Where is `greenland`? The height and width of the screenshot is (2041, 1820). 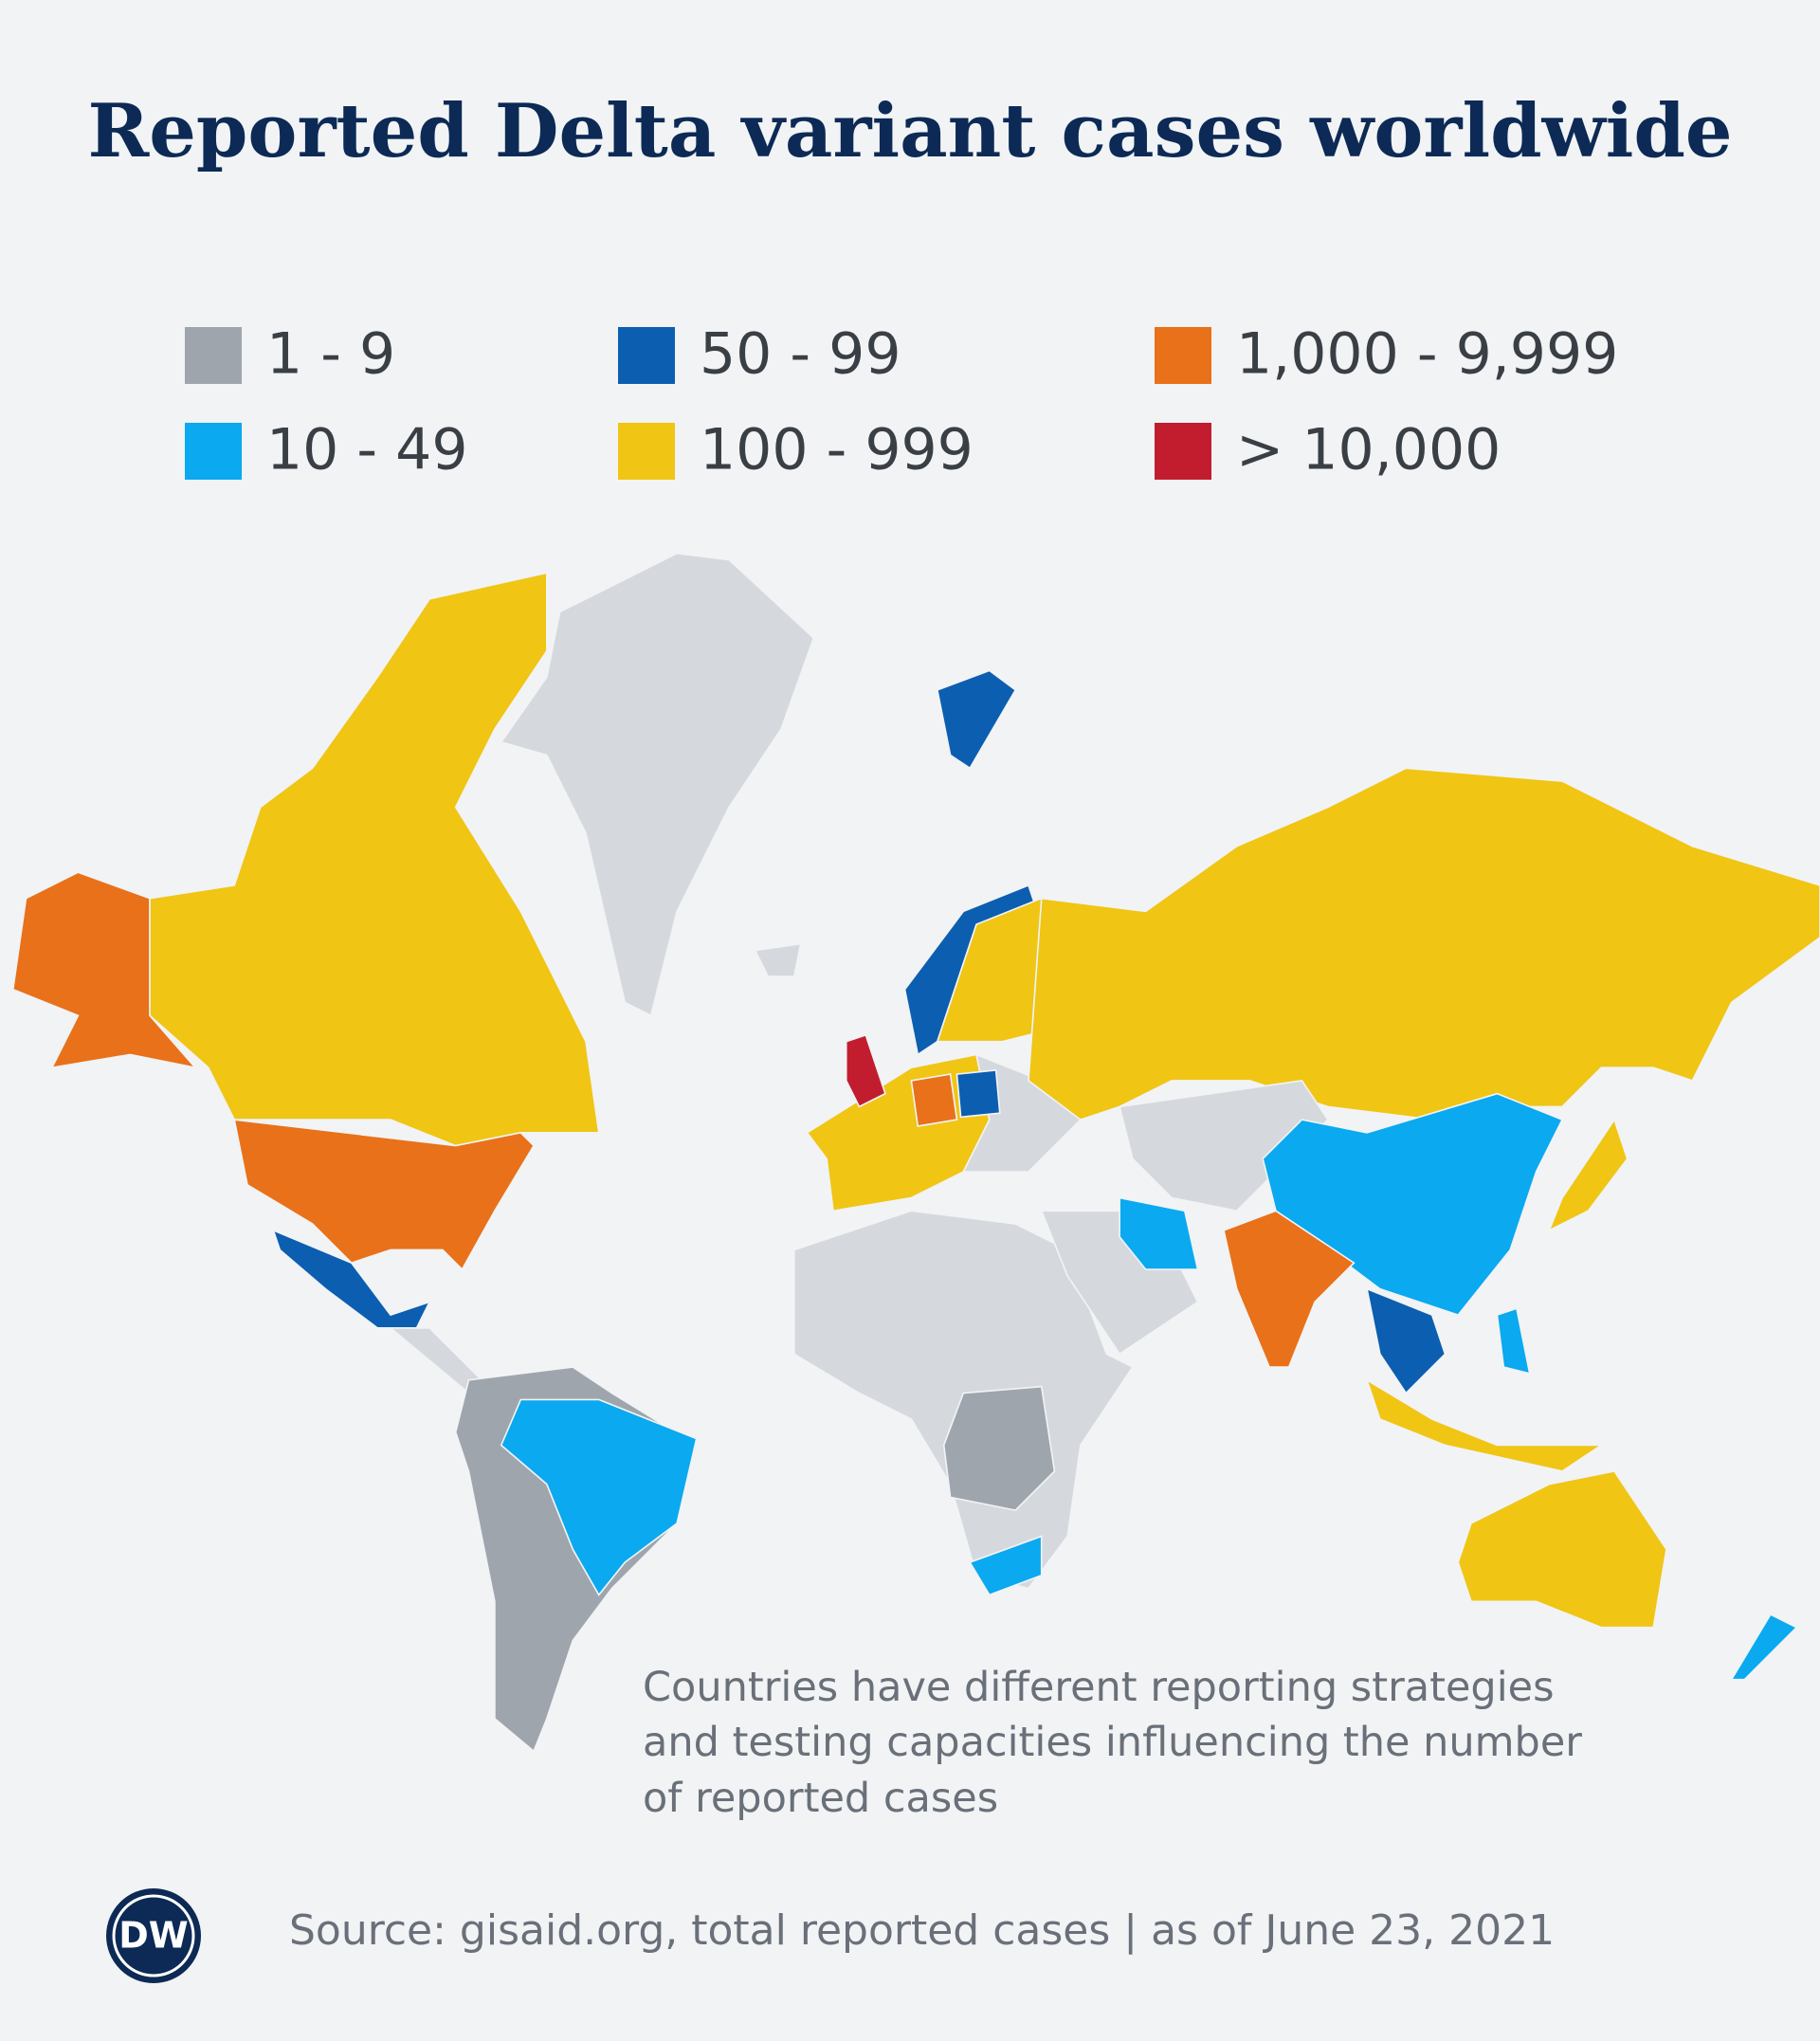 greenland is located at coordinates (657, 784).